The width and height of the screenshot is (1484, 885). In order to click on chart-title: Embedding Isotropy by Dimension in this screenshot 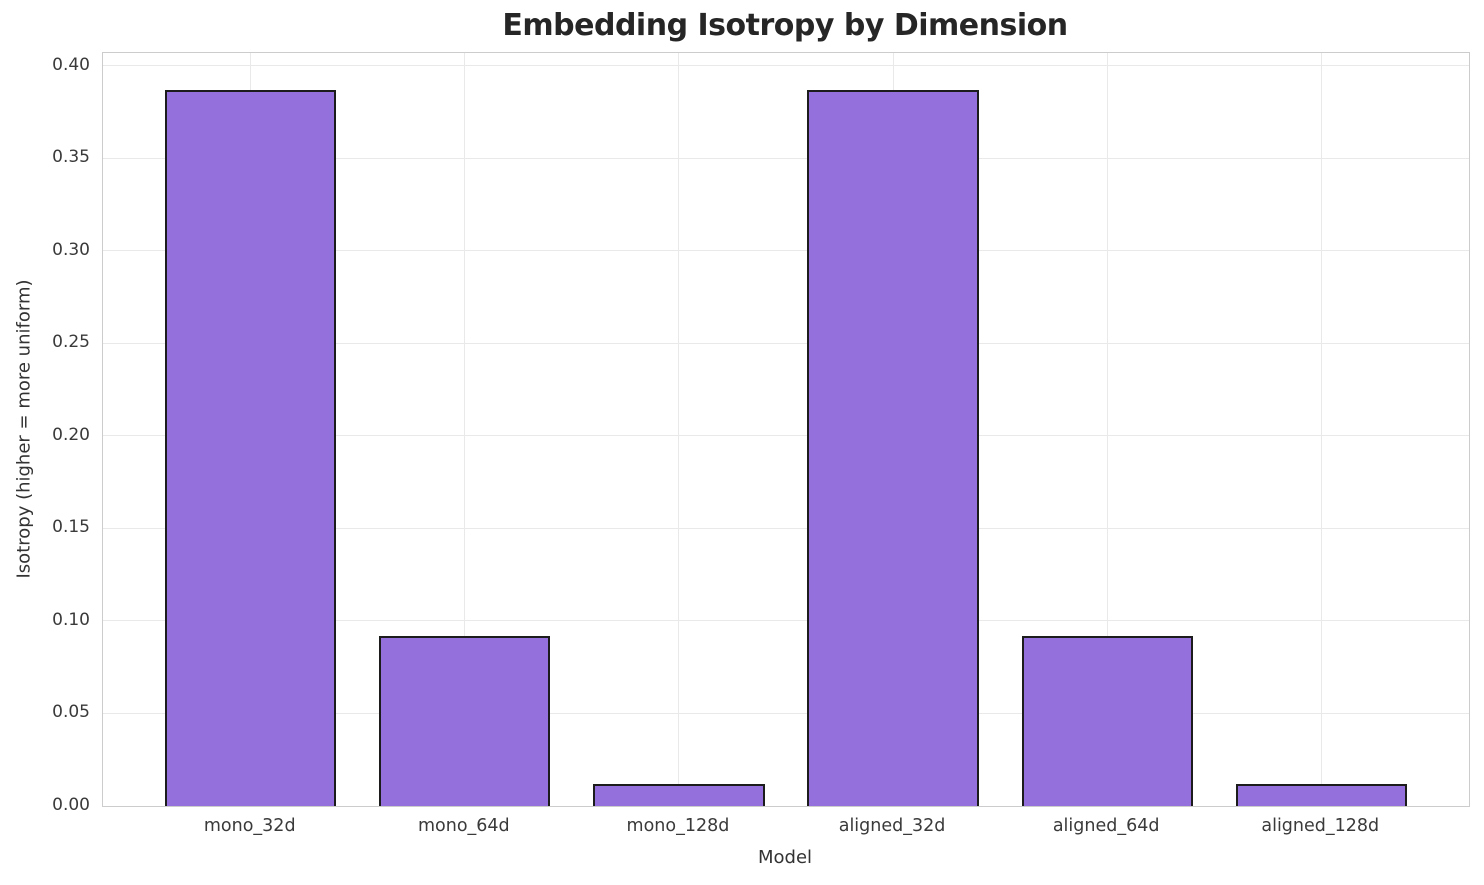, I will do `click(785, 25)`.